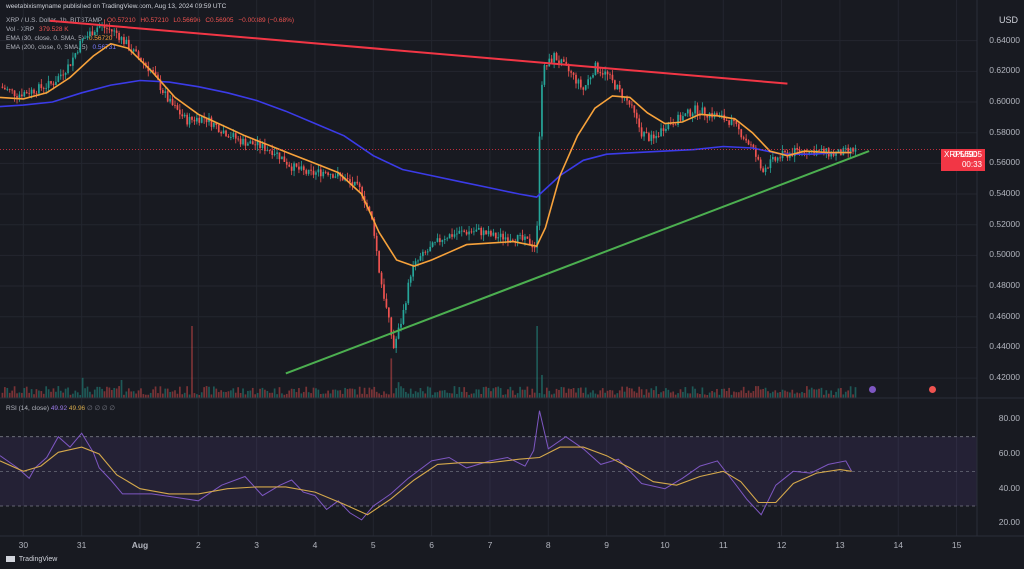 The image size is (1024, 569). What do you see at coordinates (1009, 418) in the screenshot?
I see `rsi-tick-label: 80.00` at bounding box center [1009, 418].